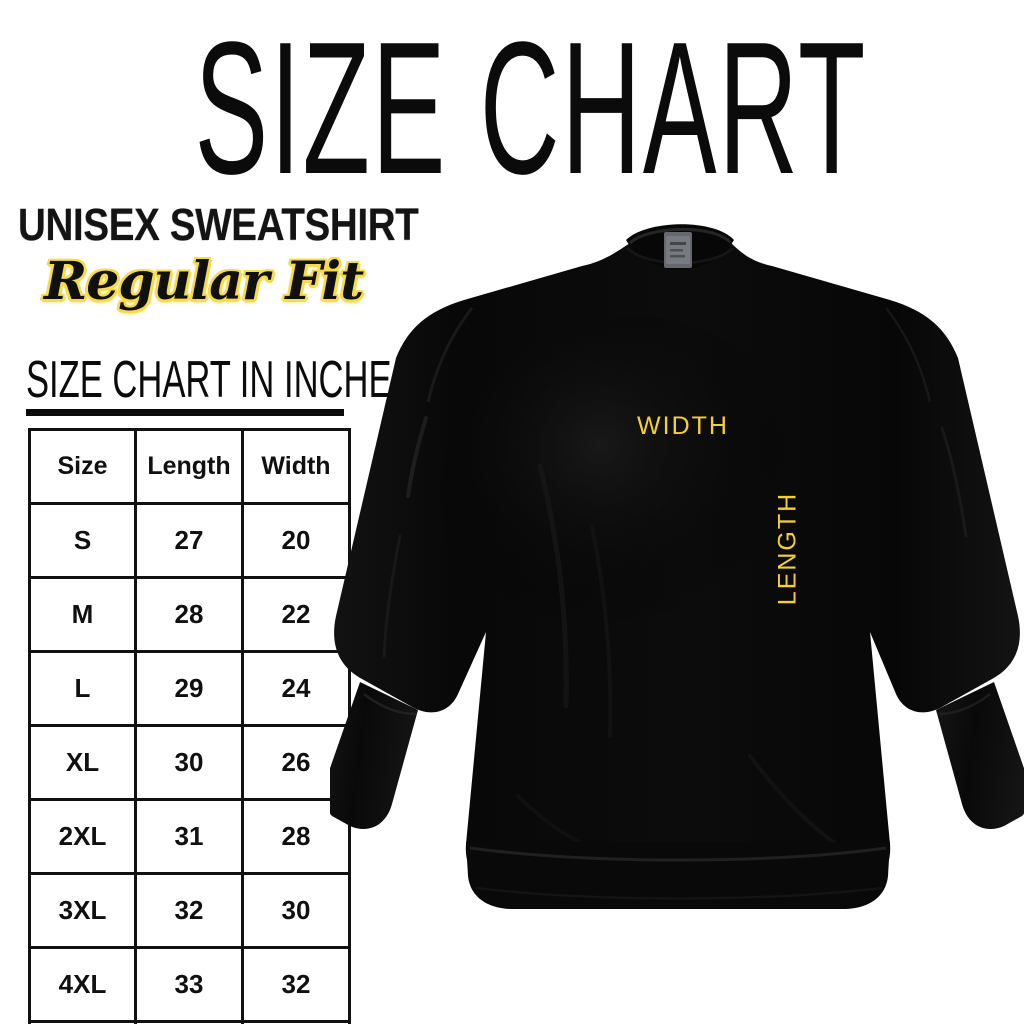  Describe the element at coordinates (296, 466) in the screenshot. I see `column-header-width: Width` at that location.